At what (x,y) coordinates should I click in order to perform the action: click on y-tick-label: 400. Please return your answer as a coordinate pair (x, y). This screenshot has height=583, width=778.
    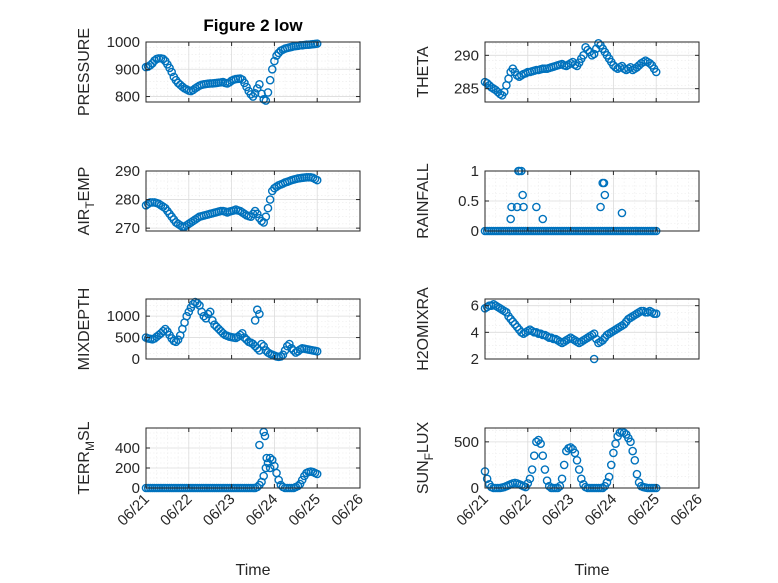
    Looking at the image, I should click on (127, 448).